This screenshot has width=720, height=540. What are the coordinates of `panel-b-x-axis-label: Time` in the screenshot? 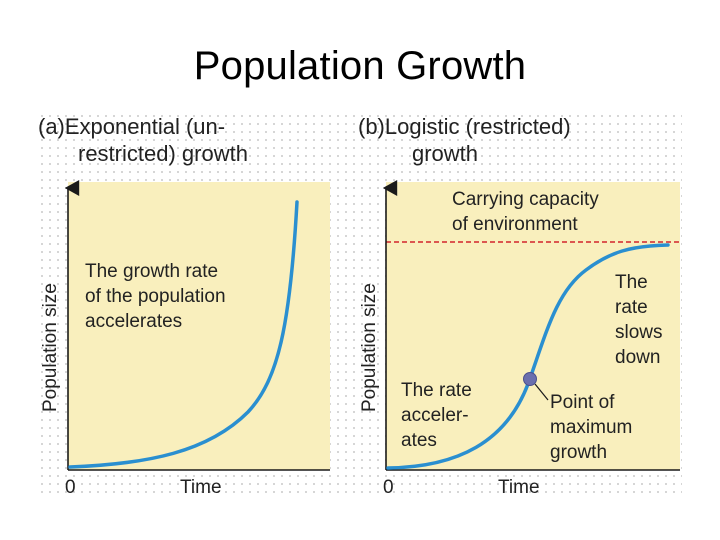 It's located at (519, 485).